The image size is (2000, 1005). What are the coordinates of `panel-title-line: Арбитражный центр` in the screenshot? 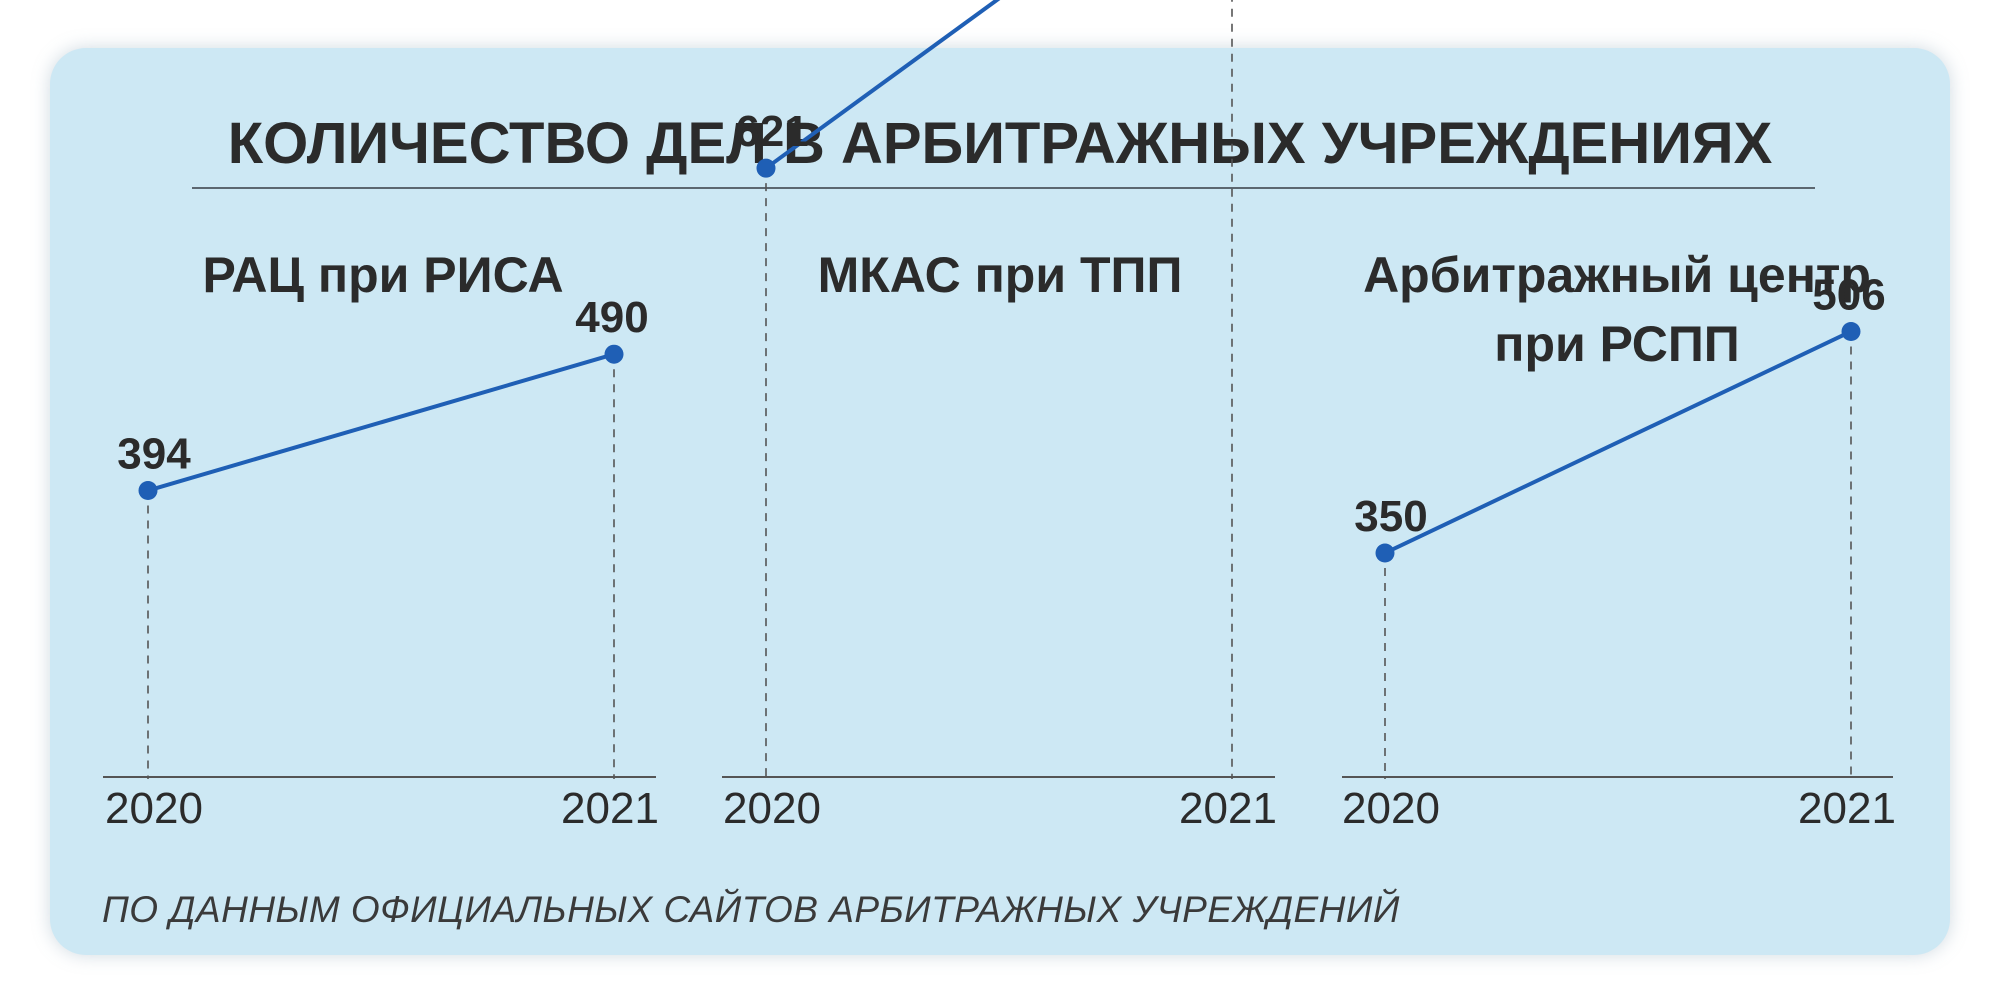 It's located at (1617, 275).